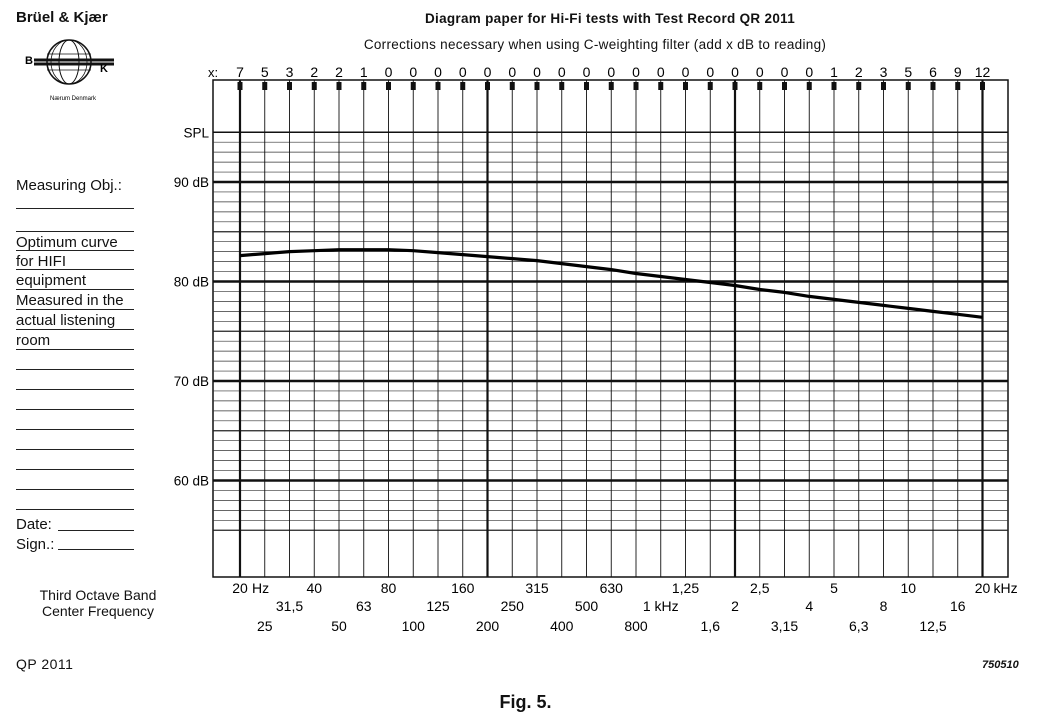 This screenshot has height=722, width=1051. Describe the element at coordinates (70, 300) in the screenshot. I see `note-line-4: Measured in the` at that location.